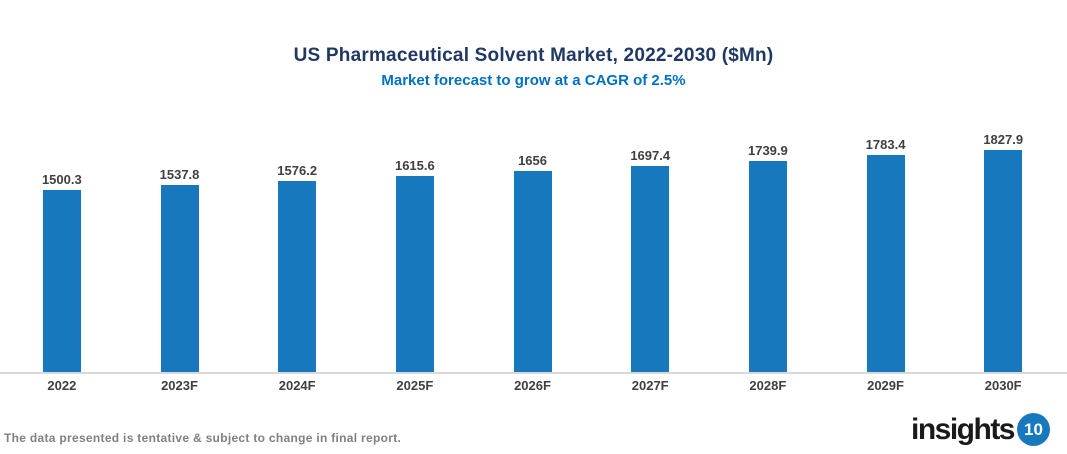 The image size is (1067, 454). Describe the element at coordinates (963, 429) in the screenshot. I see `logo-wordmark: insights` at that location.